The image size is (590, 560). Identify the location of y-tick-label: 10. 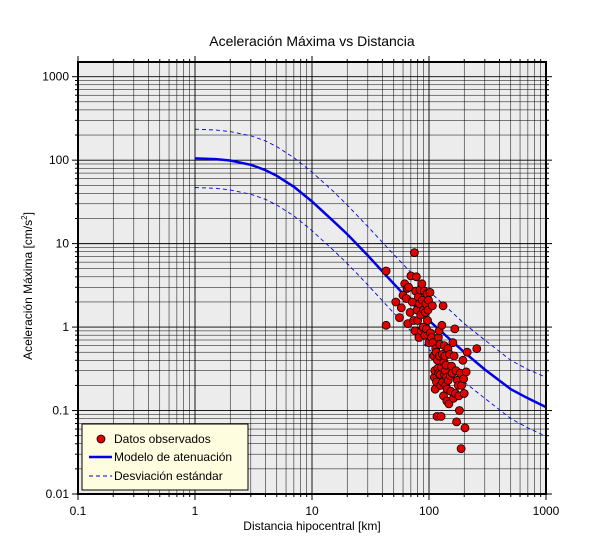
(63, 244).